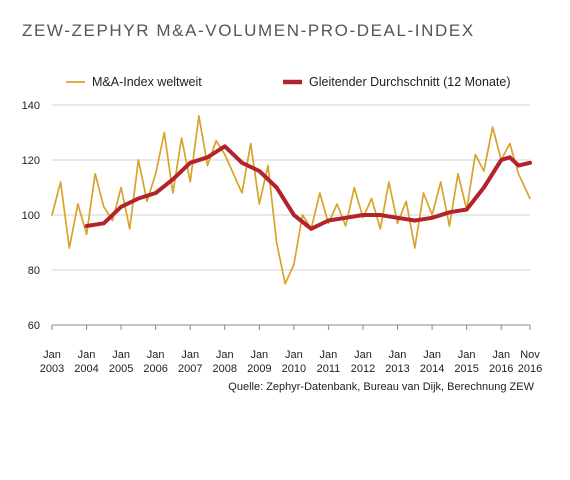 This screenshot has height=480, width=570. I want to click on y-tick-label: 100, so click(31, 216).